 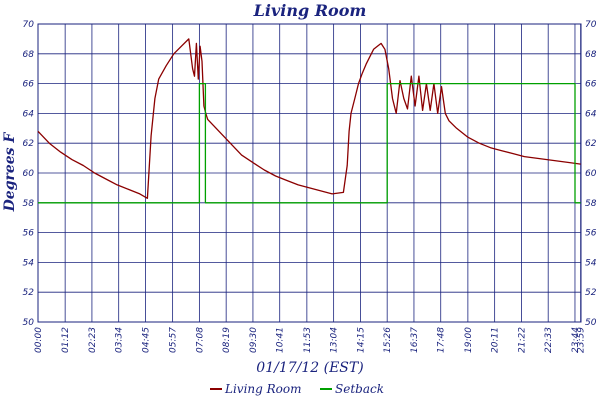 What do you see at coordinates (591, 55) in the screenshot?
I see `y-tick-label-right: 68` at bounding box center [591, 55].